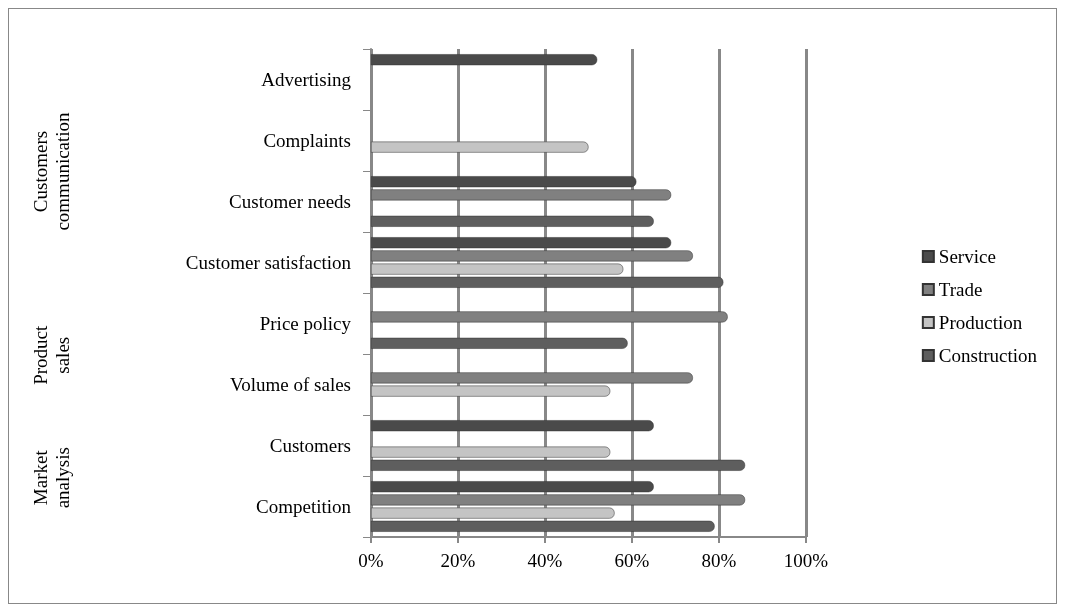  What do you see at coordinates (806, 560) in the screenshot?
I see `x-tick-label: 100%` at bounding box center [806, 560].